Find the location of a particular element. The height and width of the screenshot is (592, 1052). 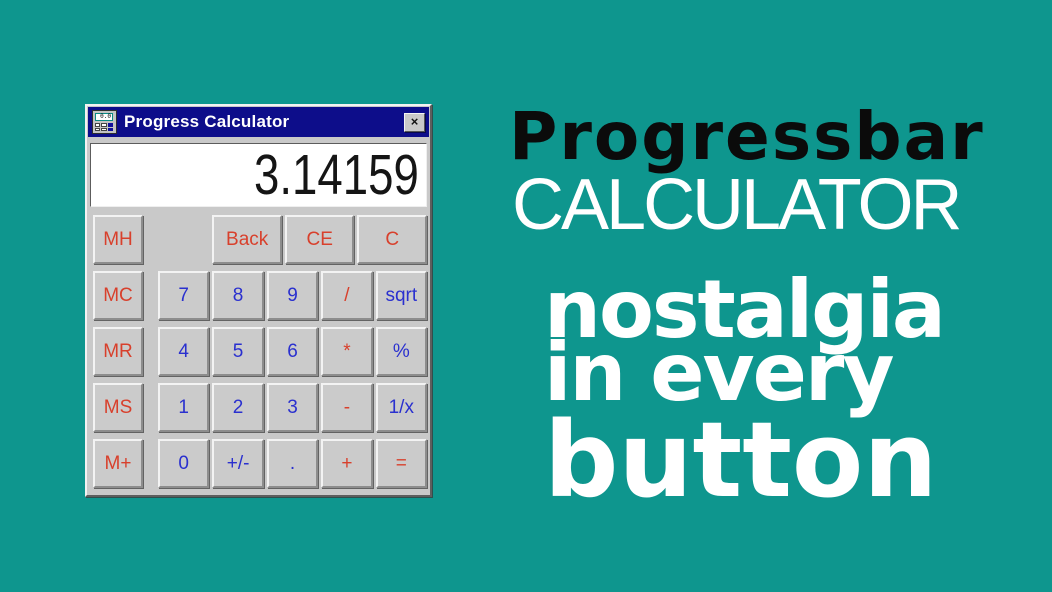

key-mr: MR is located at coordinates (118, 351).